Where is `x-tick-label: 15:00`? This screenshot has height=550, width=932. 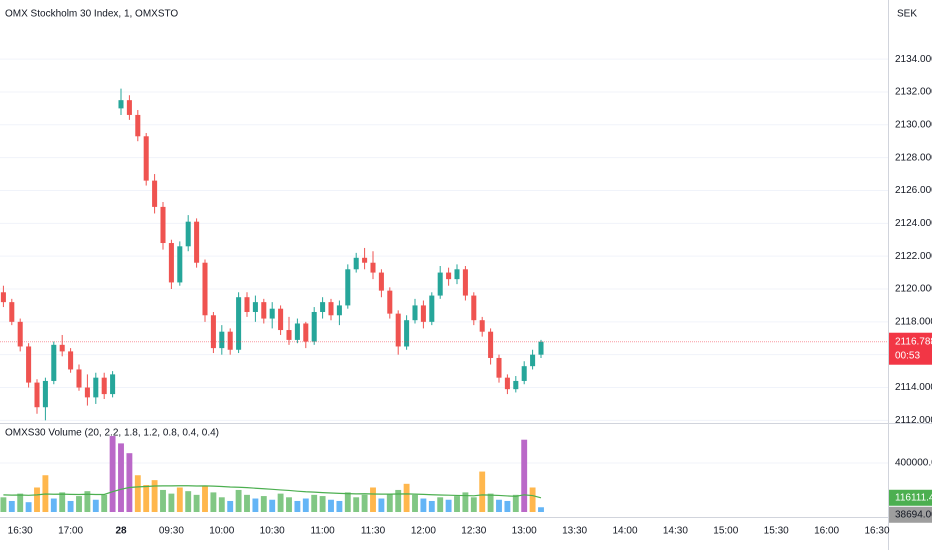
x-tick-label: 15:00 is located at coordinates (725, 531).